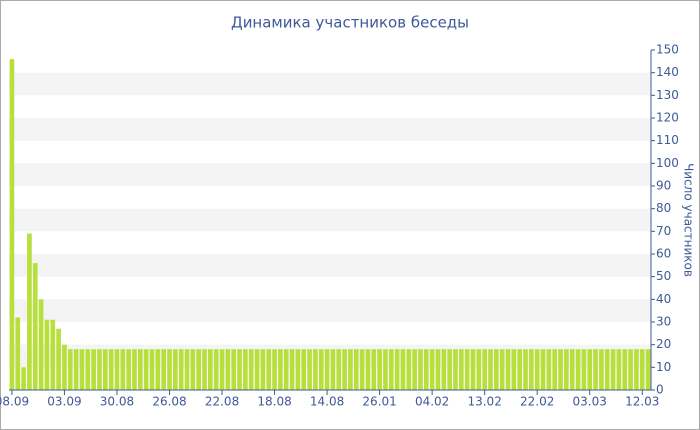  What do you see at coordinates (663, 254) in the screenshot?
I see `y-tick-label: 60` at bounding box center [663, 254].